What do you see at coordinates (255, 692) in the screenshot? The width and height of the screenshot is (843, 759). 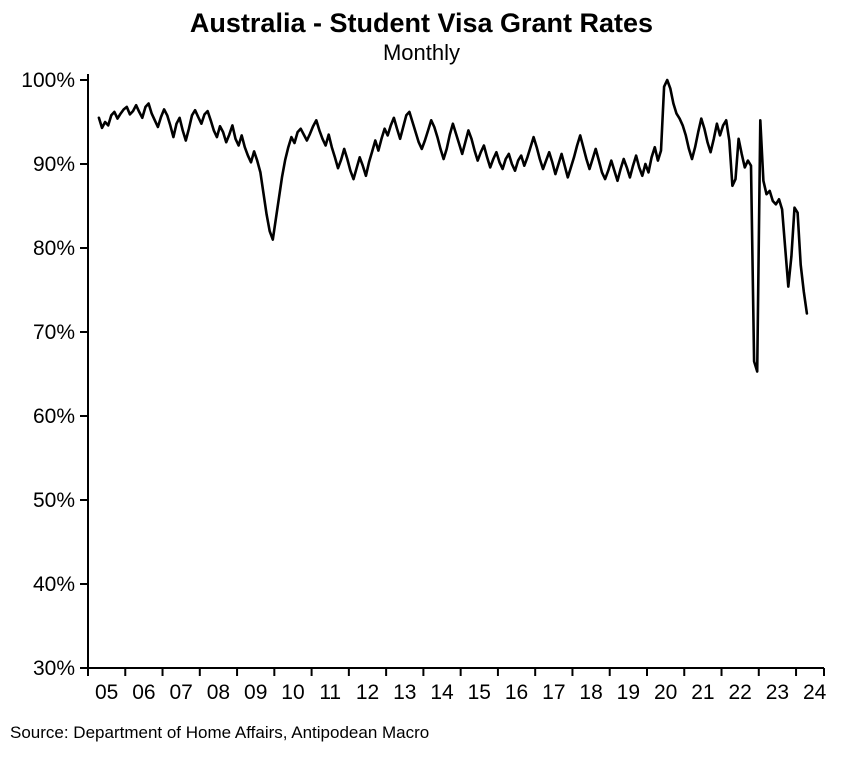 I see `x-tick-label: 09` at bounding box center [255, 692].